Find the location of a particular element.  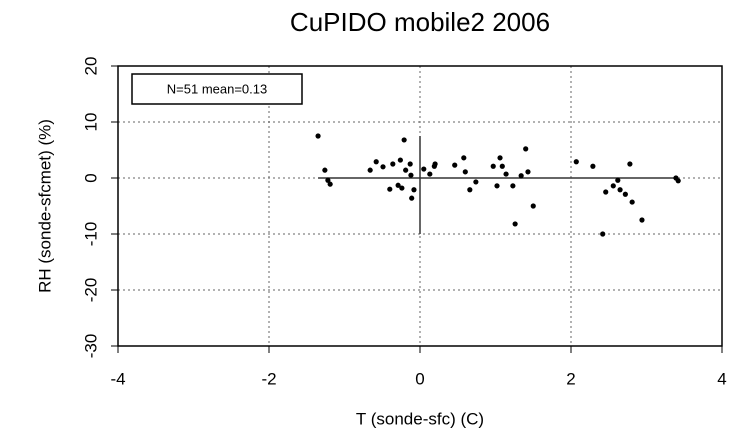

x-tick-label: -2 is located at coordinates (268, 378).